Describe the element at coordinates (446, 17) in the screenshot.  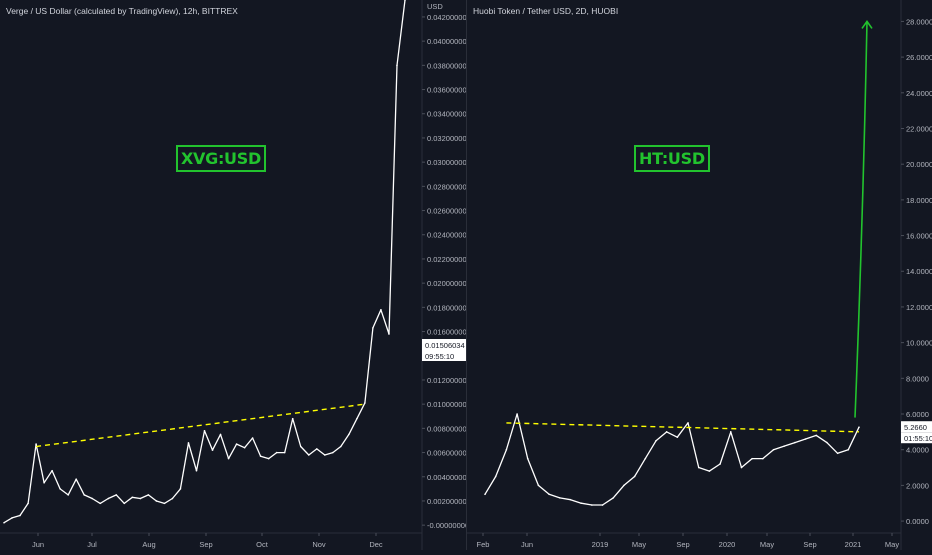
I see `y-tick-label: 0.04200000` at that location.